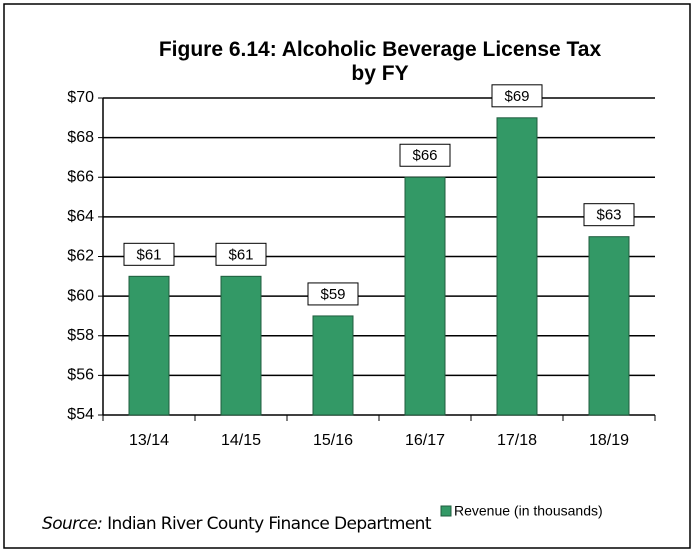 This screenshot has height=556, width=697. I want to click on legend-swatch, so click(446, 511).